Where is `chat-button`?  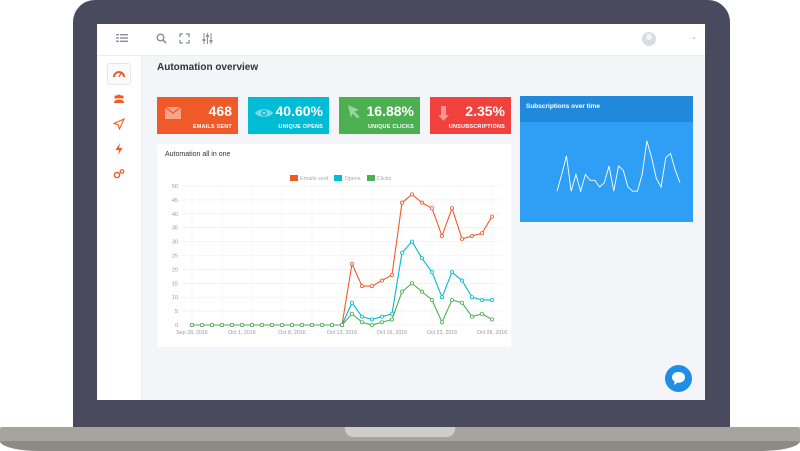 chat-button is located at coordinates (678, 378).